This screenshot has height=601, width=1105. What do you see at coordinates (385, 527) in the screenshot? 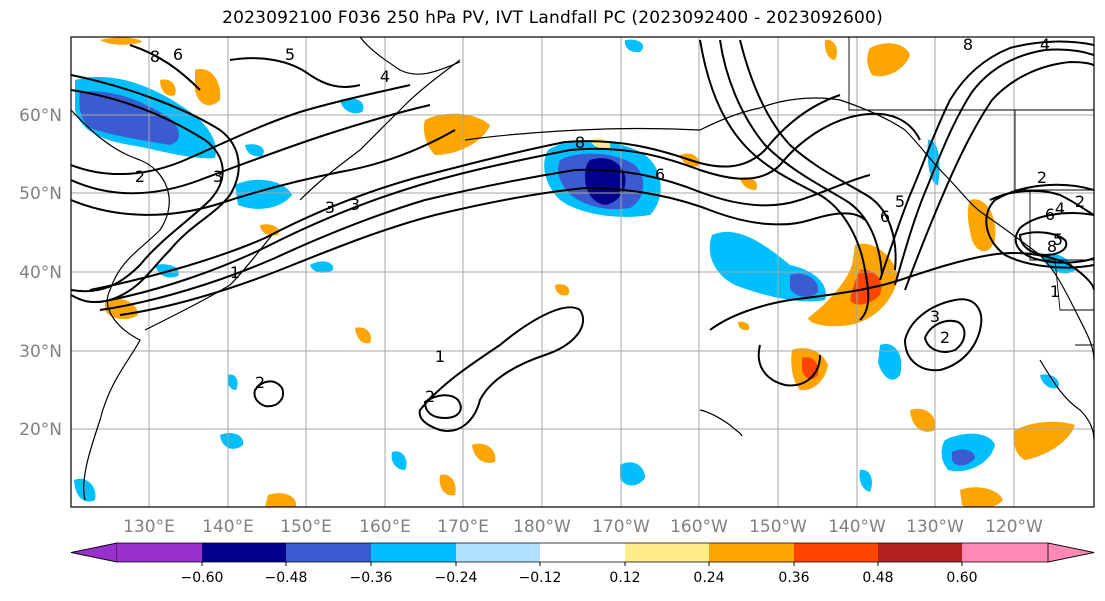
I see `lon-label: 160°E` at bounding box center [385, 527].